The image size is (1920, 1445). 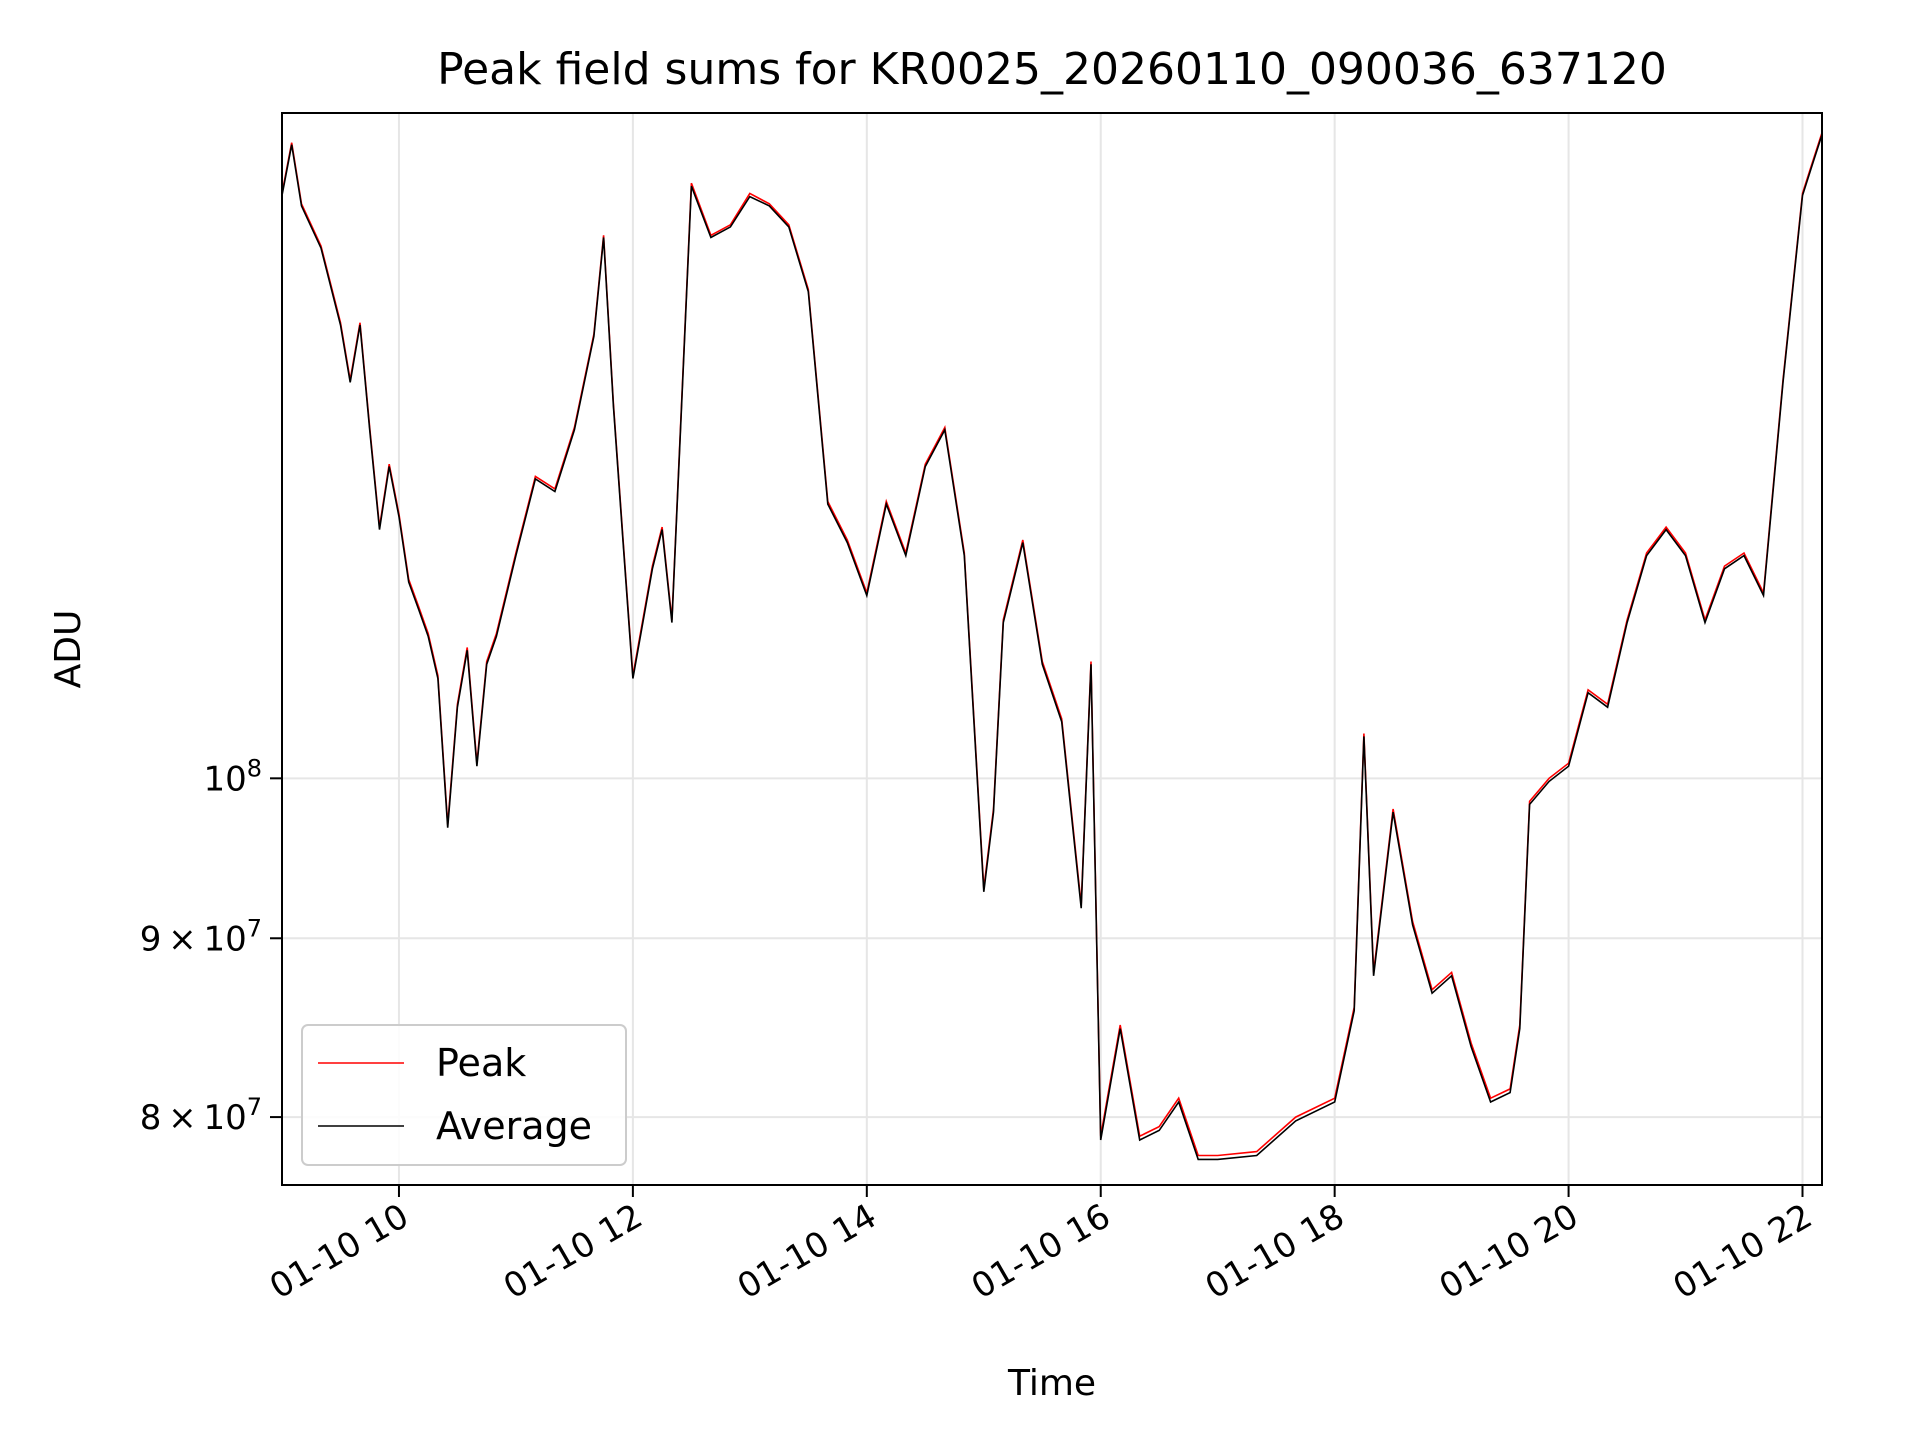 I want to click on legend-label-average: Average, so click(x=514, y=1126).